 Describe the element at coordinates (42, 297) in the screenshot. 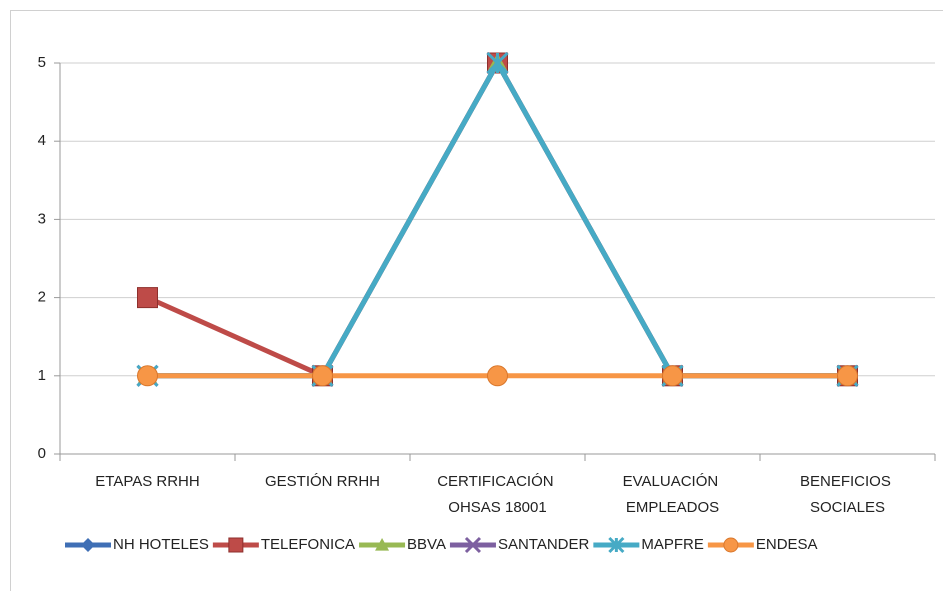

I see `y-tick-label: 2` at that location.